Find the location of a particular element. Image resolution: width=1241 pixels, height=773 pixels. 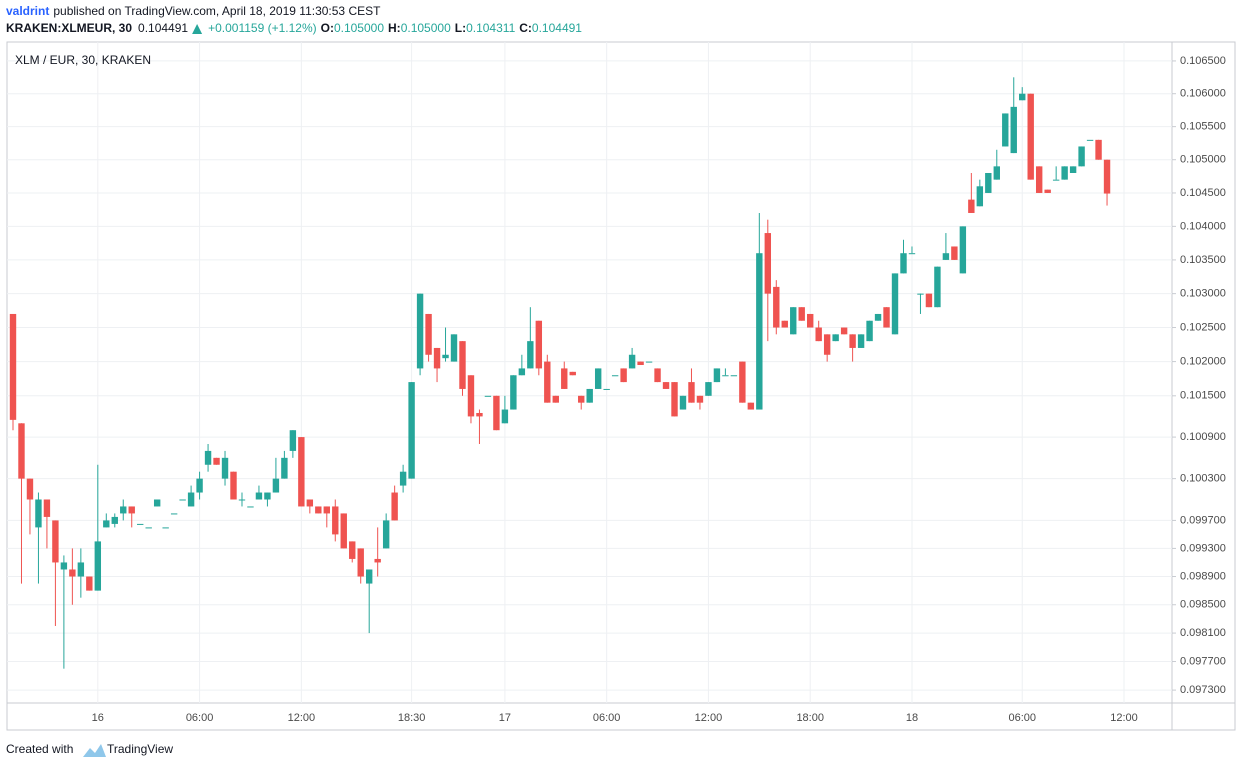

y-tick-label: 0.098500 is located at coordinates (1203, 605).